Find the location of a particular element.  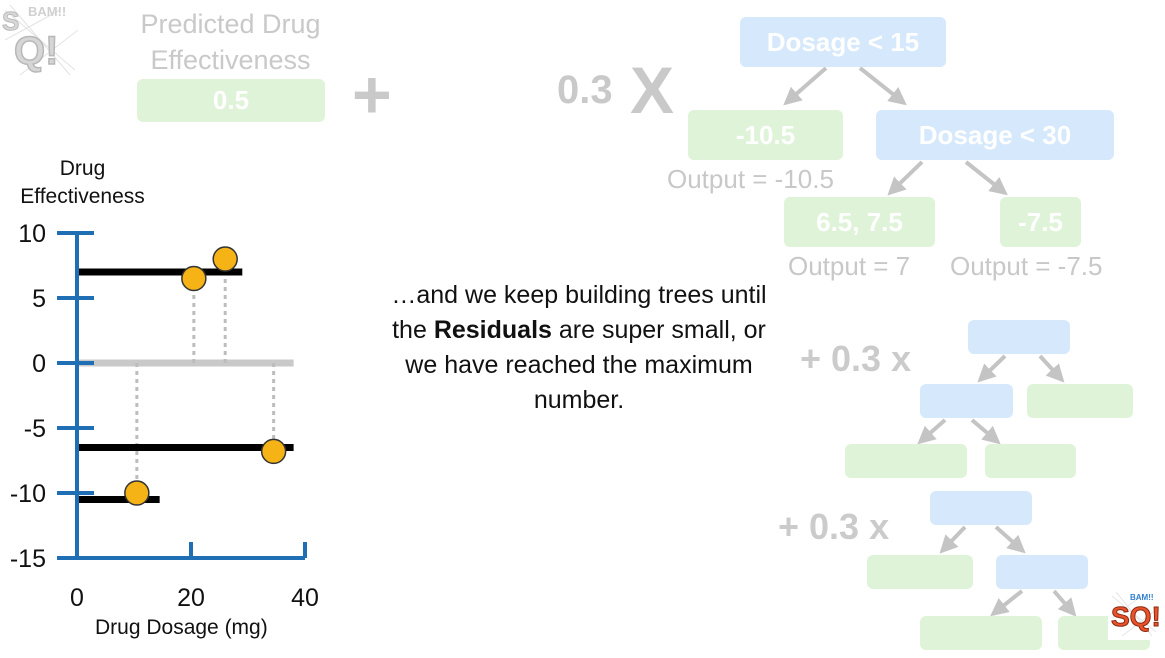

tree2-root-node is located at coordinates (1019, 337).